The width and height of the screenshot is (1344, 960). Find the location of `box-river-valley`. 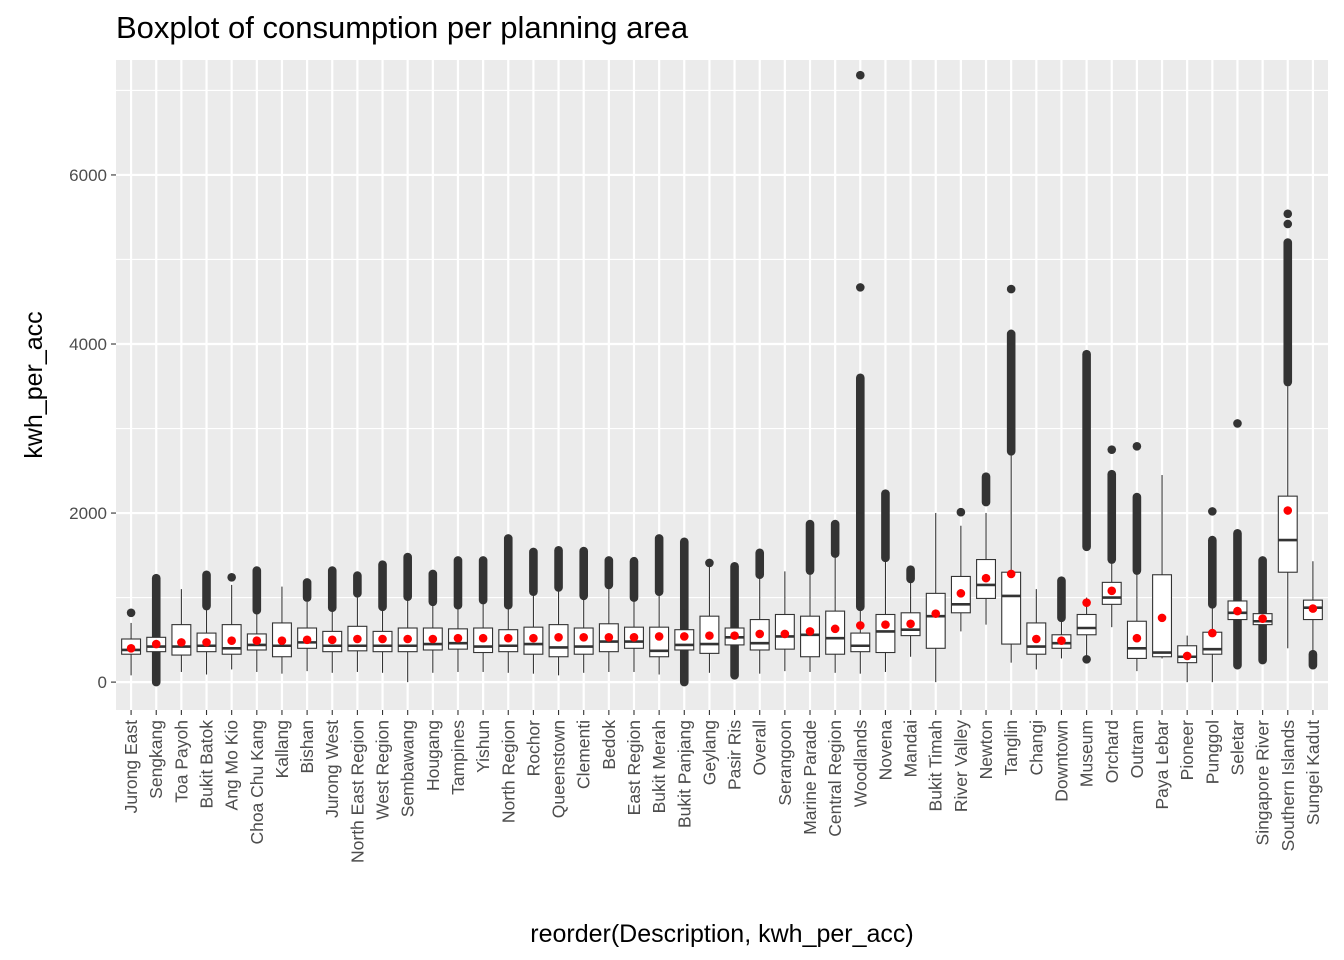

box-river-valley is located at coordinates (960, 569).